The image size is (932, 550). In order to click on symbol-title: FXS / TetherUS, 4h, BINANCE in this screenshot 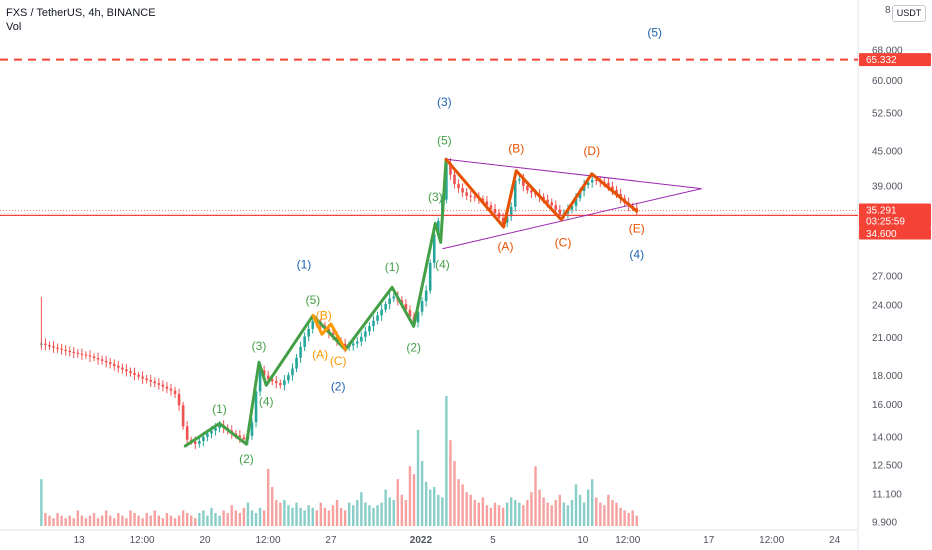, I will do `click(81, 13)`.